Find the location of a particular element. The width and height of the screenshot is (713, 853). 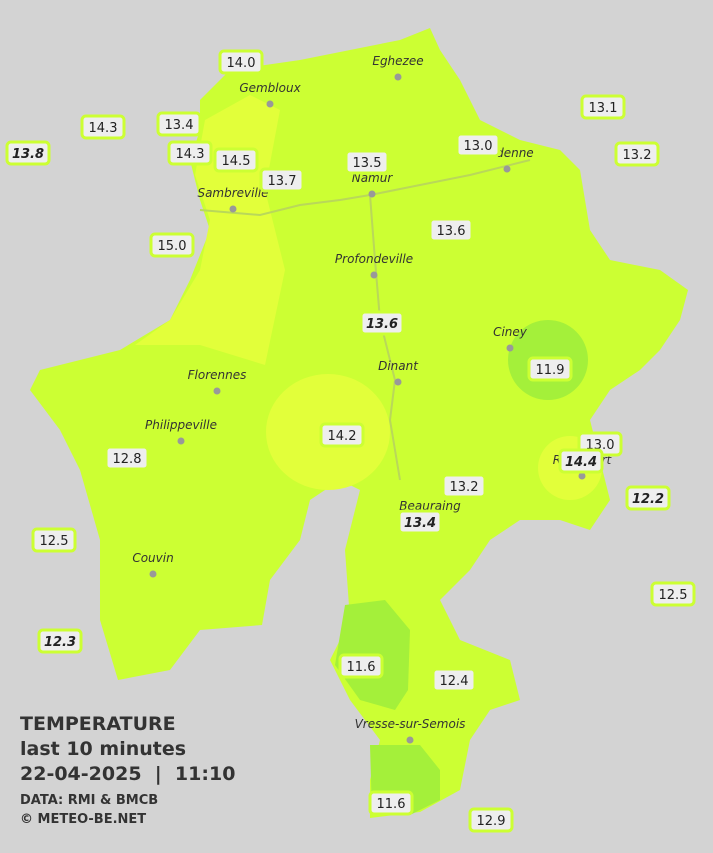

station-value: 14.4 is located at coordinates (581, 462).